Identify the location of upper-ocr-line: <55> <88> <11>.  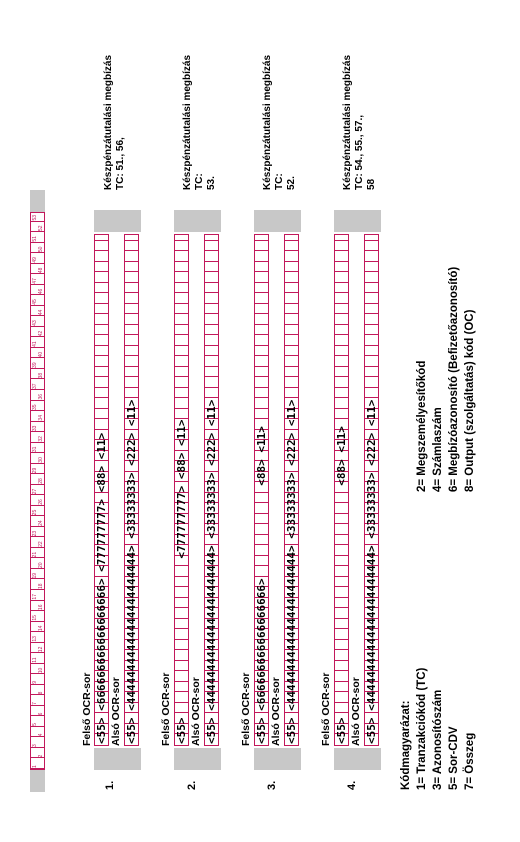
(341, 585).